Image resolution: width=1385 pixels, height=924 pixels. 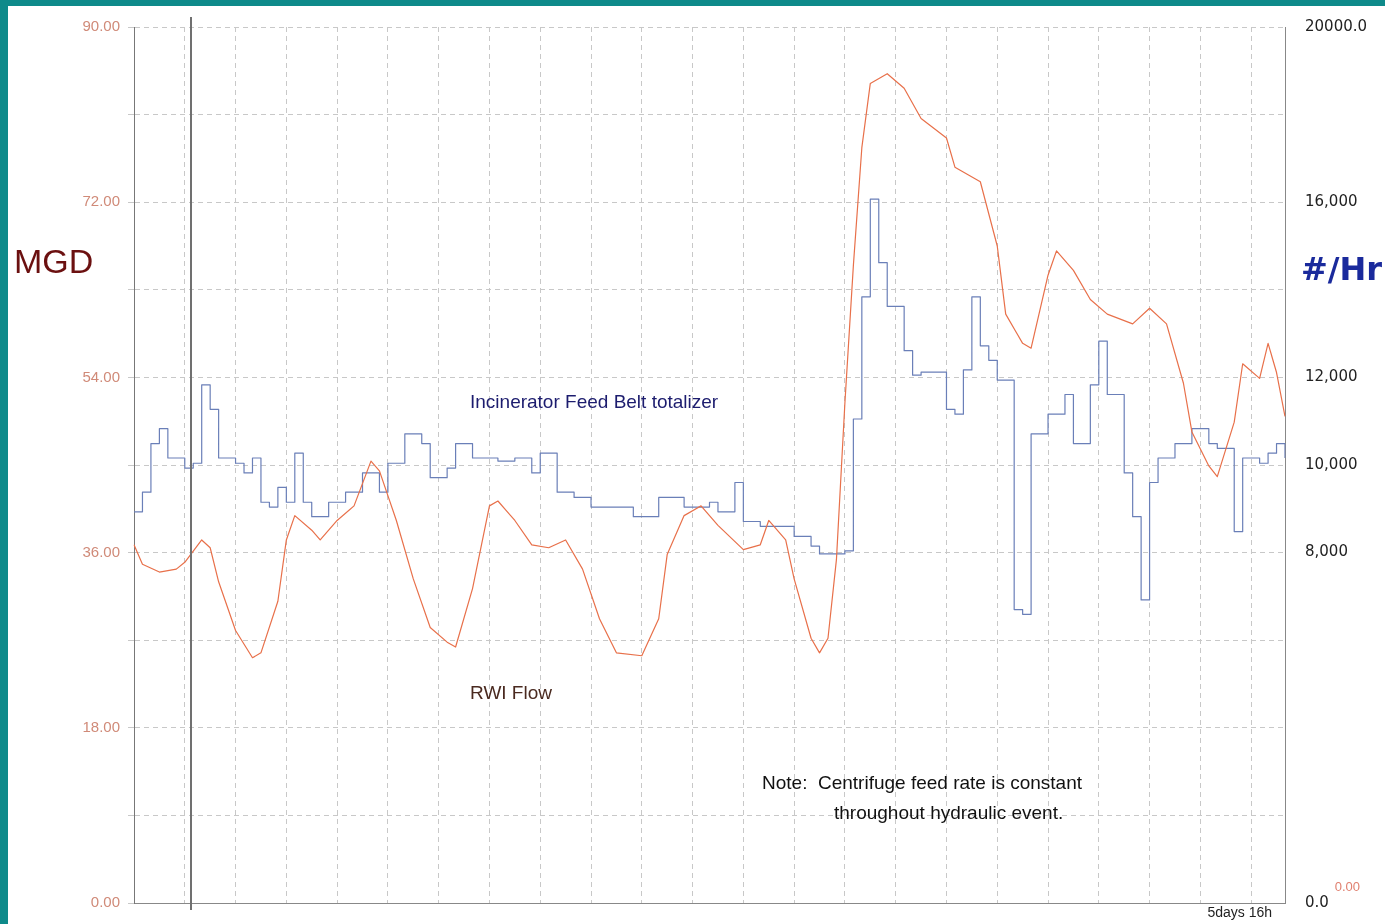 What do you see at coordinates (1317, 901) in the screenshot?
I see `y2-tick-label: 0.0` at bounding box center [1317, 901].